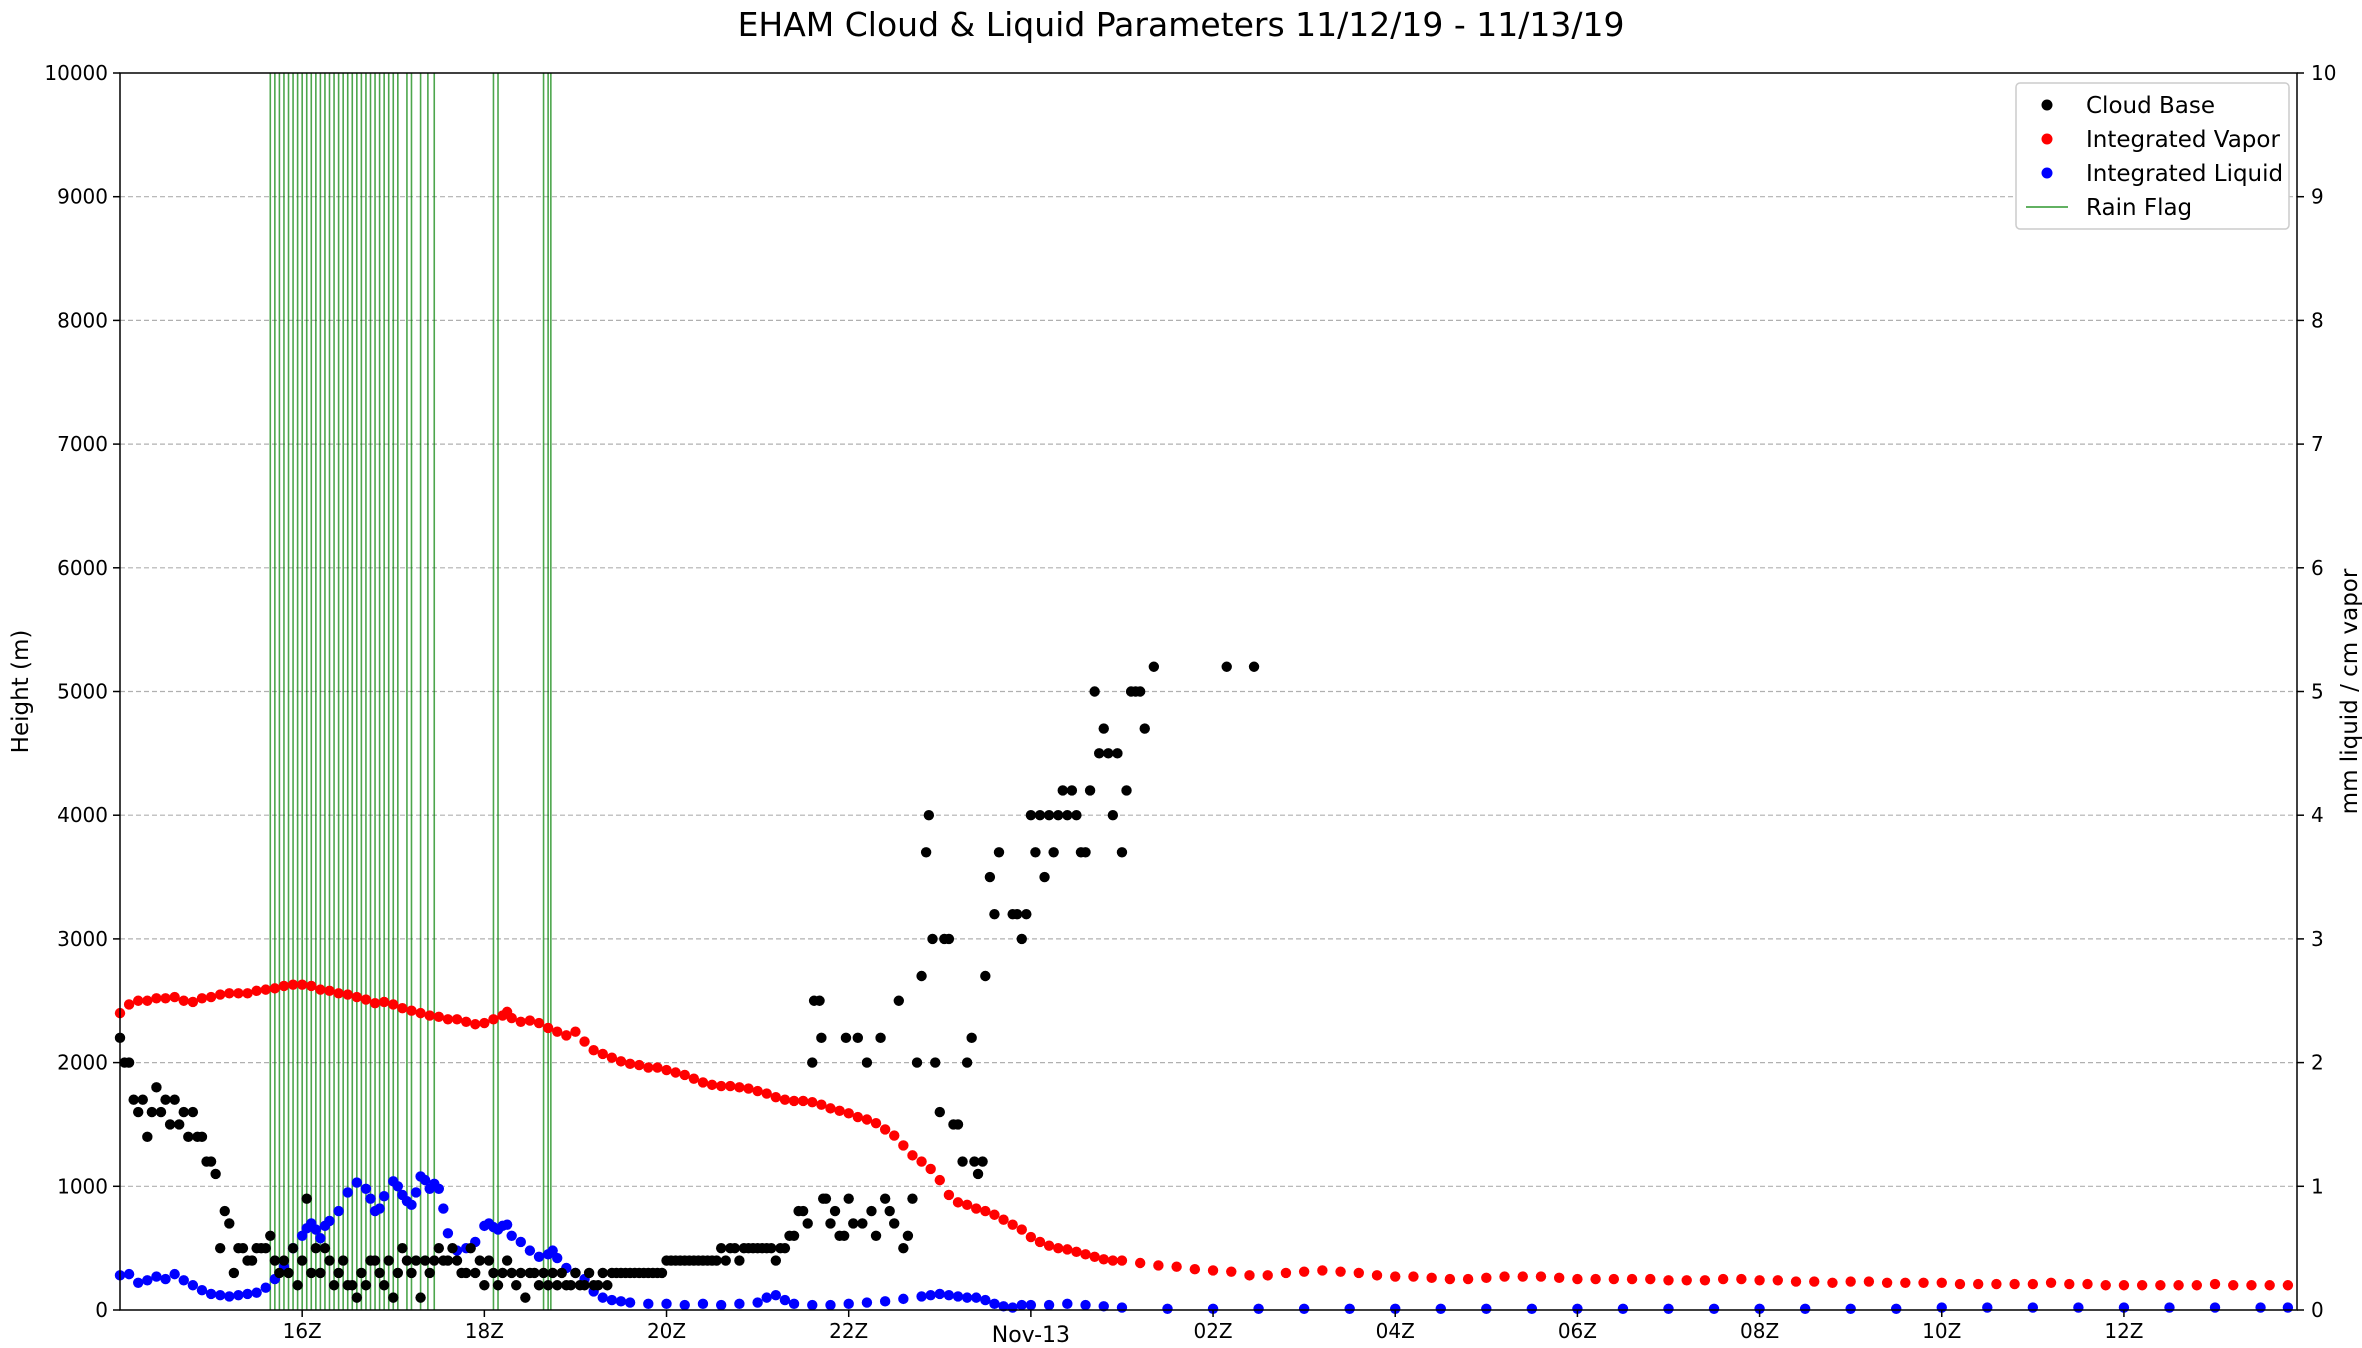 The image size is (2362, 1348). Describe the element at coordinates (82, 939) in the screenshot. I see `y-tick-label: 3000` at that location.